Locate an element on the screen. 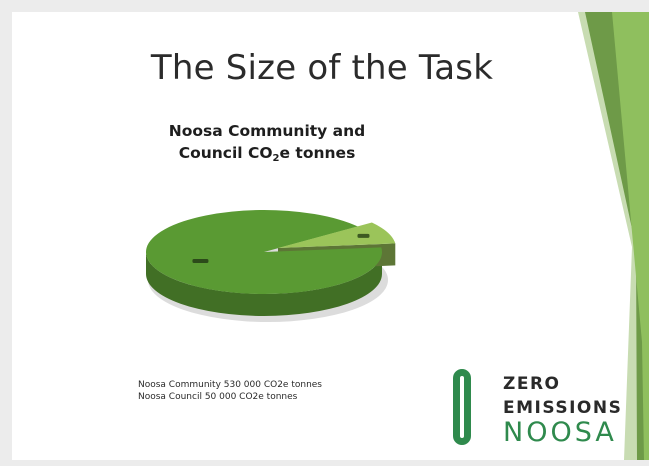 The image size is (649, 466). logo-zero-mark is located at coordinates (462, 407).